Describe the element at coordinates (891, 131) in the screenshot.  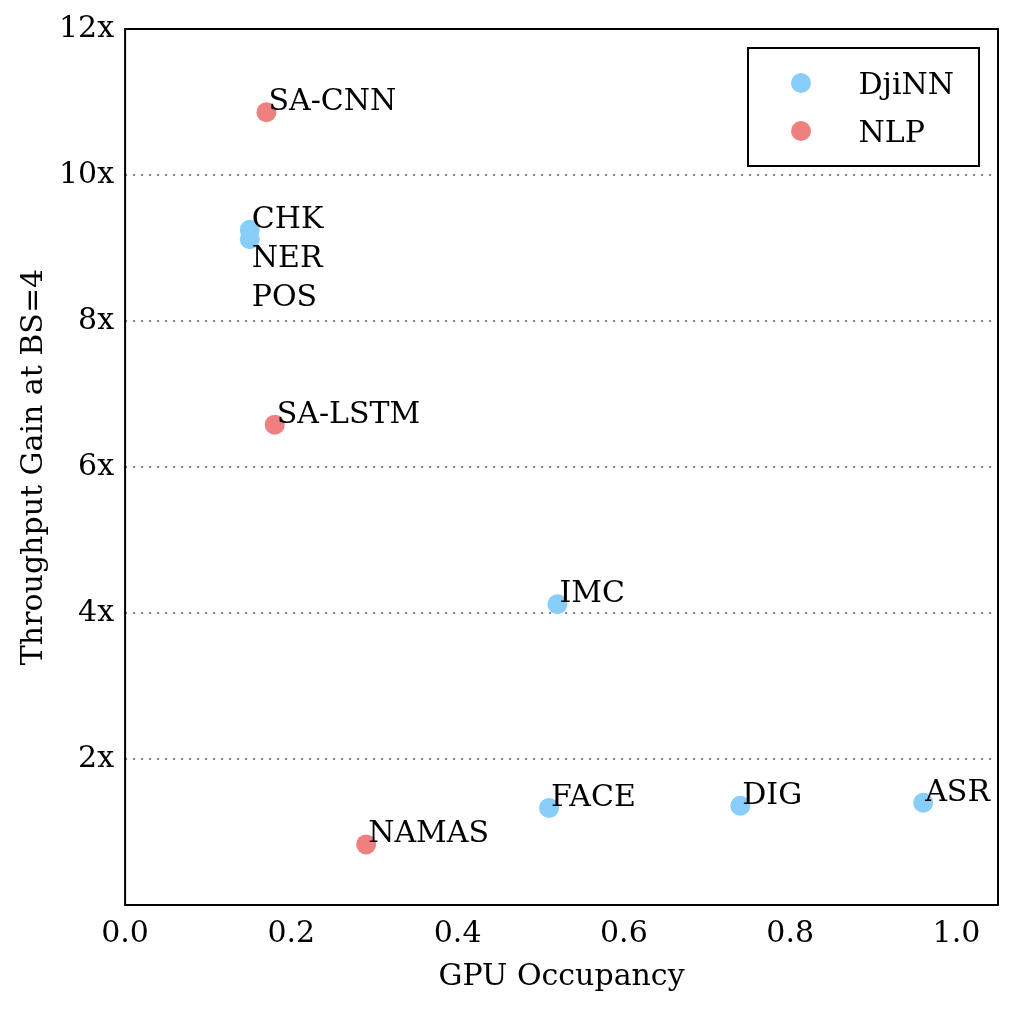
I see `legend-label: NLP` at that location.